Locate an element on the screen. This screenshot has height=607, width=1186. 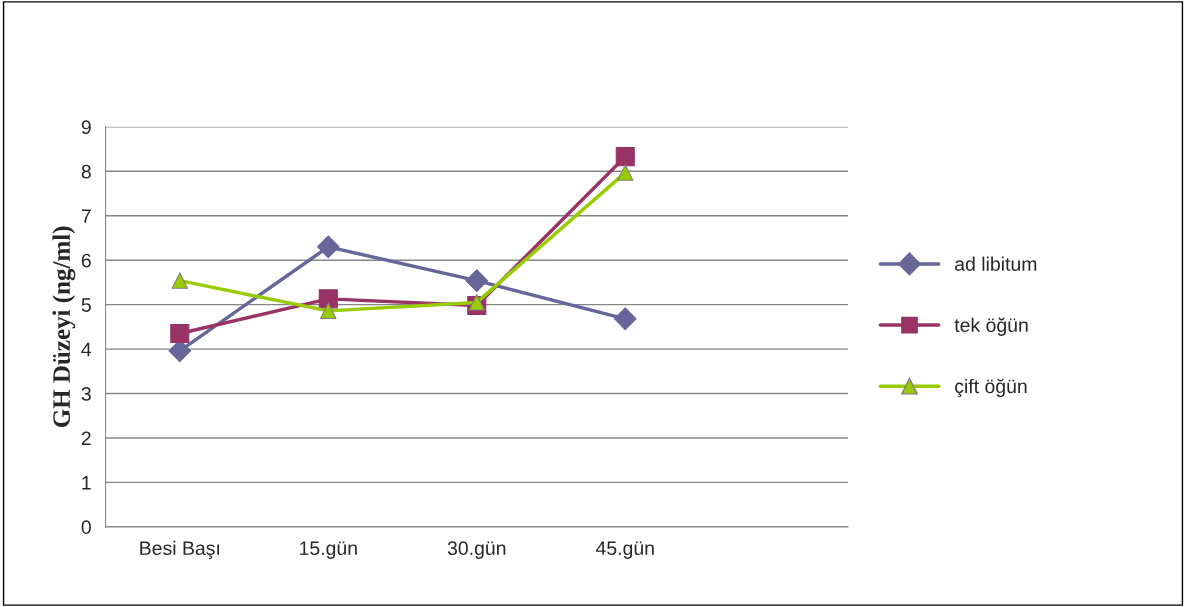
y-tick-label: 1 is located at coordinates (86, 483).